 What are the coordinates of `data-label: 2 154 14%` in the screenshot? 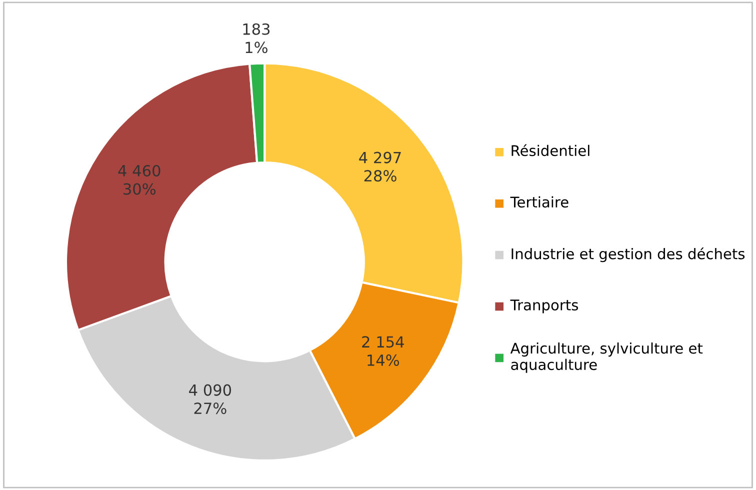 It's located at (383, 351).